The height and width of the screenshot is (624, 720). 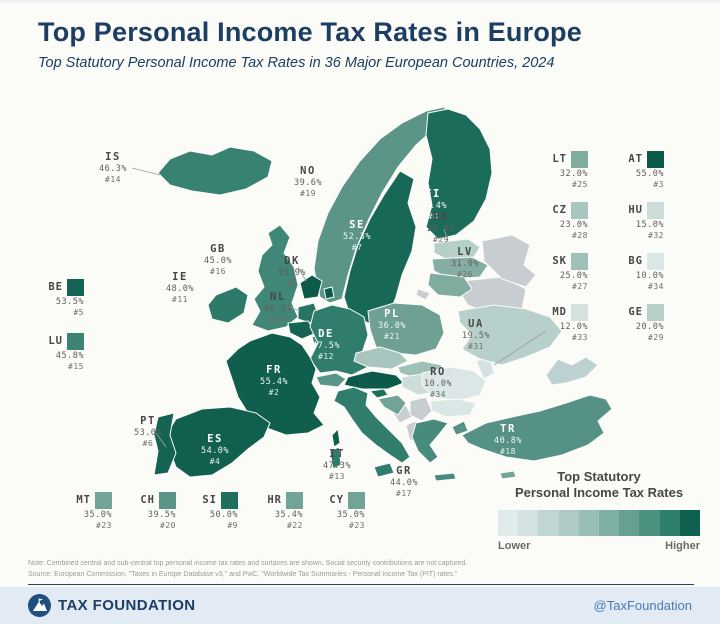 I want to click on swatch-label-si: SI 50.0% #9, so click(x=212, y=511).